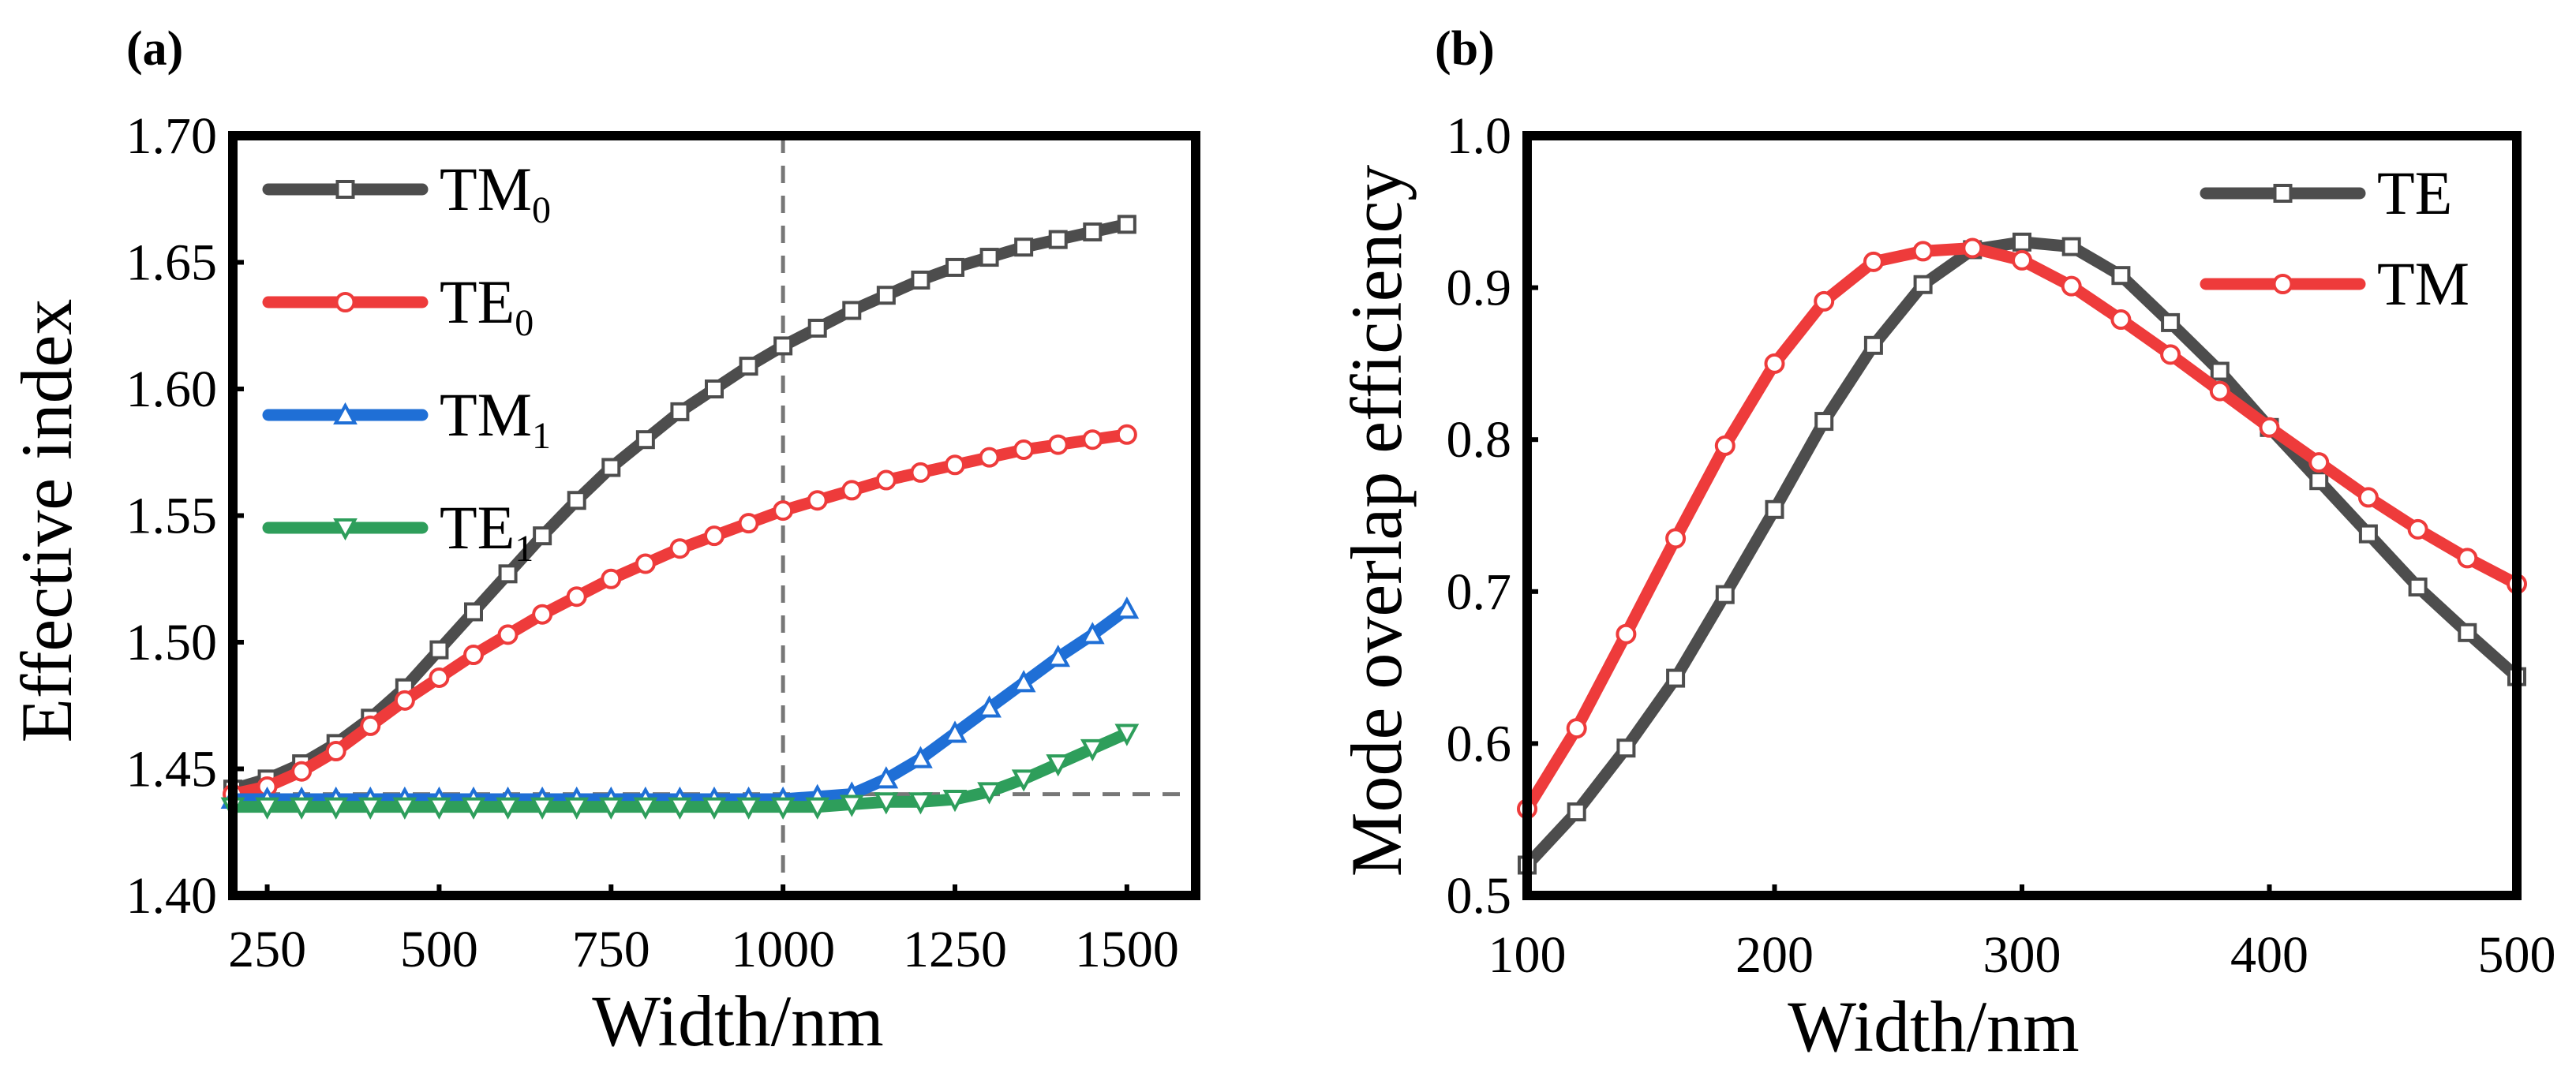 The height and width of the screenshot is (1073, 2576). I want to click on panel-b-y-tick-label: 0.7, so click(1479, 592).